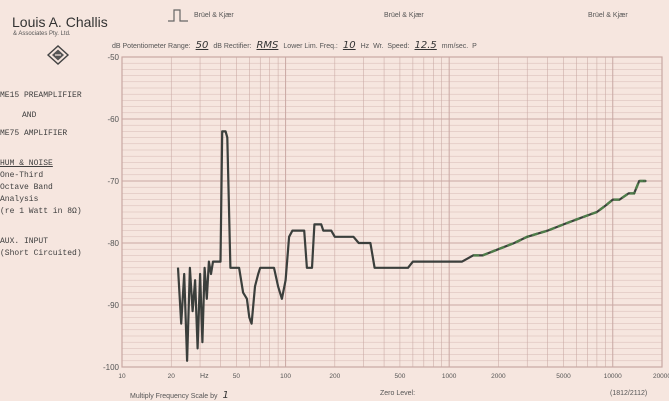 The width and height of the screenshot is (669, 401). I want to click on y-tick-label: -50, so click(113, 57).